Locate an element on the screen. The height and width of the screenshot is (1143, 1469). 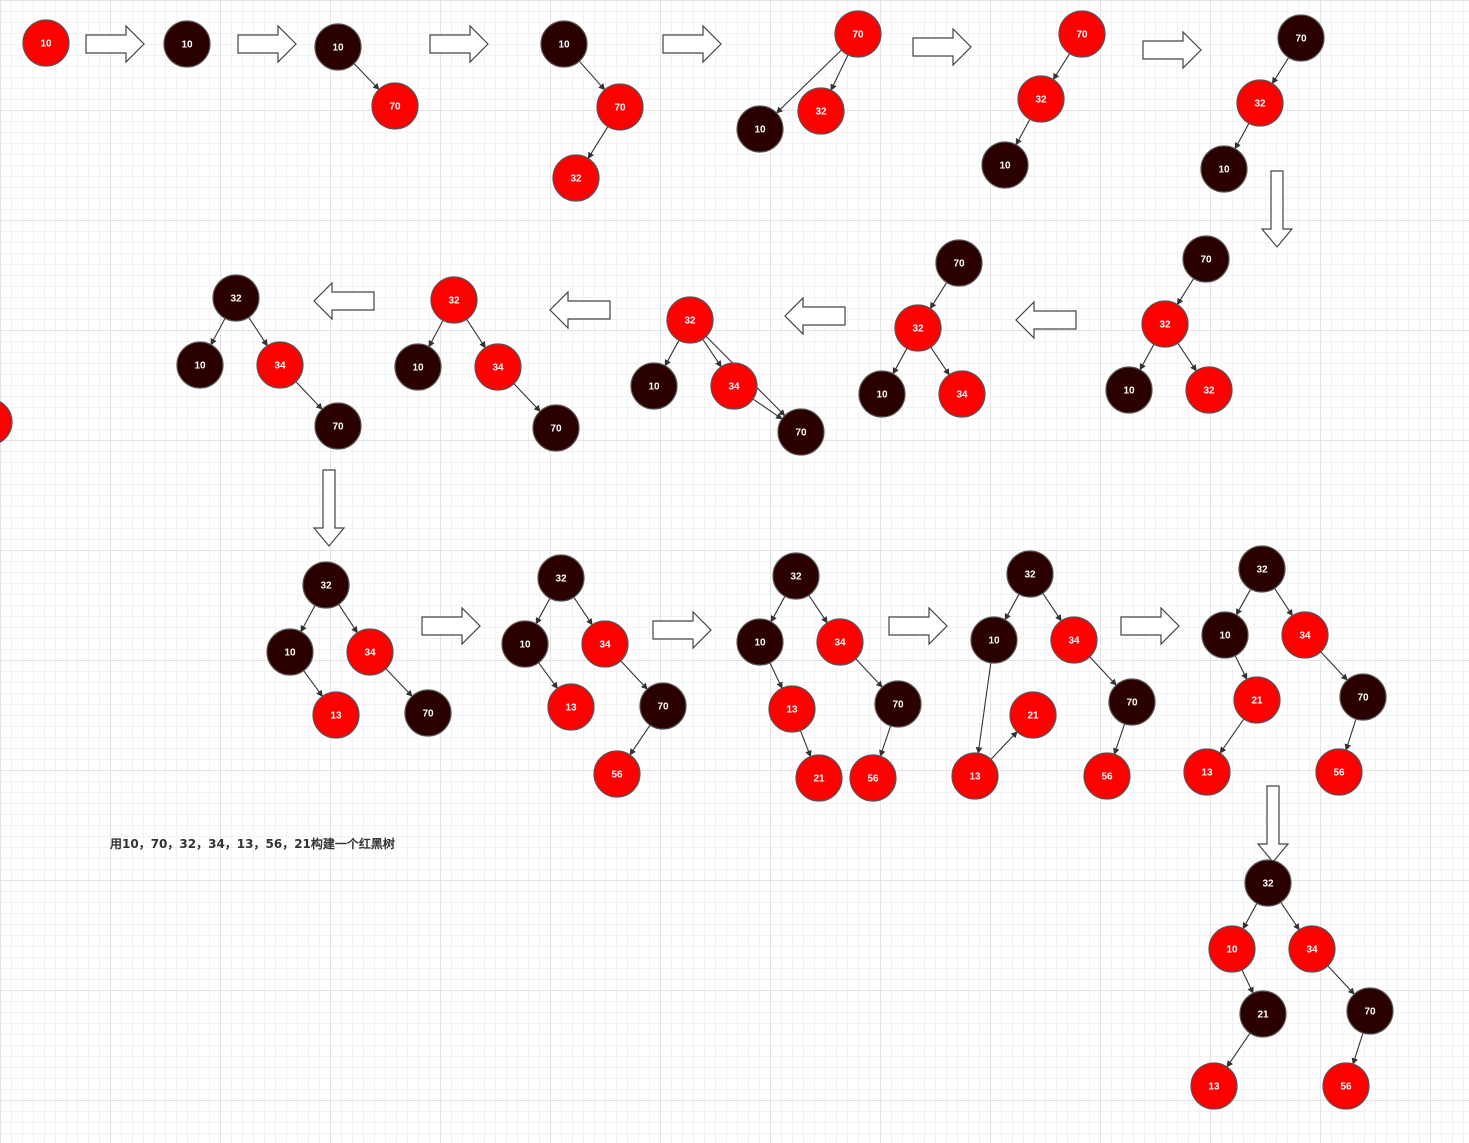
tree-step-11: 32 10 34 70 is located at coordinates (487, 364).